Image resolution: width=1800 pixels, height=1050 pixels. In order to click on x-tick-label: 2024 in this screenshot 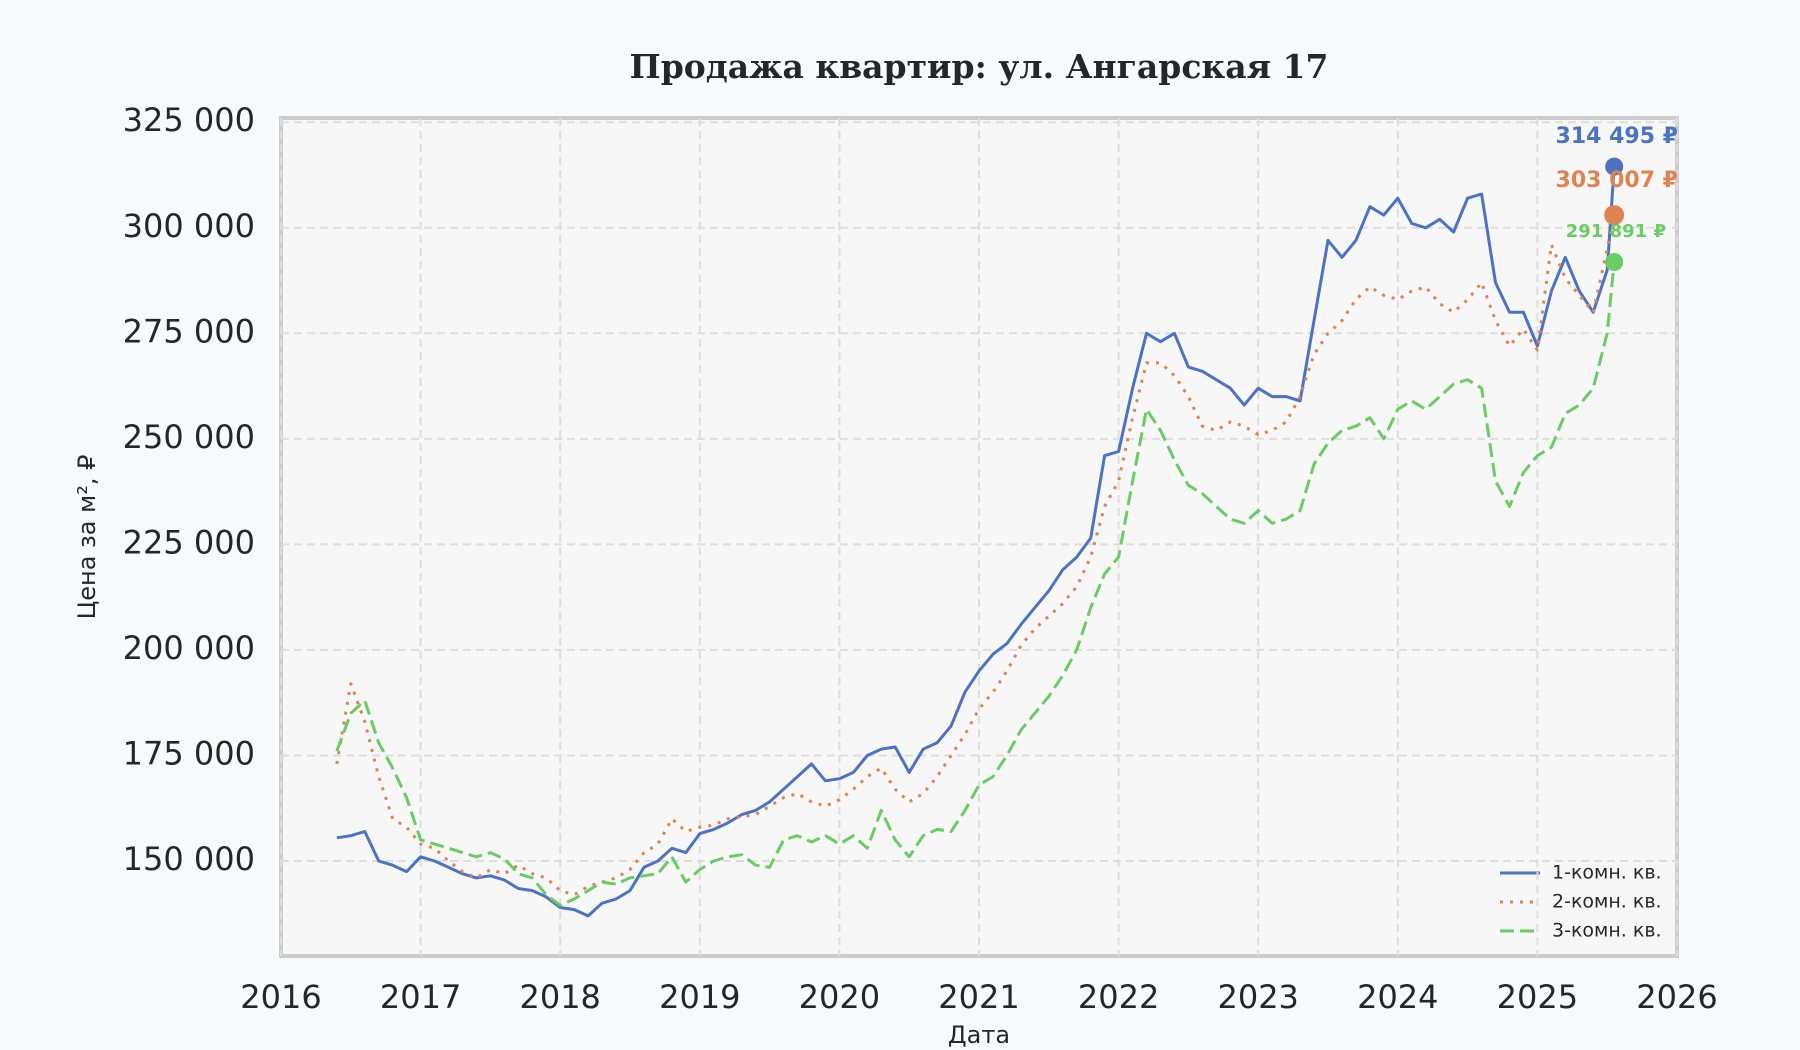, I will do `click(1397, 997)`.